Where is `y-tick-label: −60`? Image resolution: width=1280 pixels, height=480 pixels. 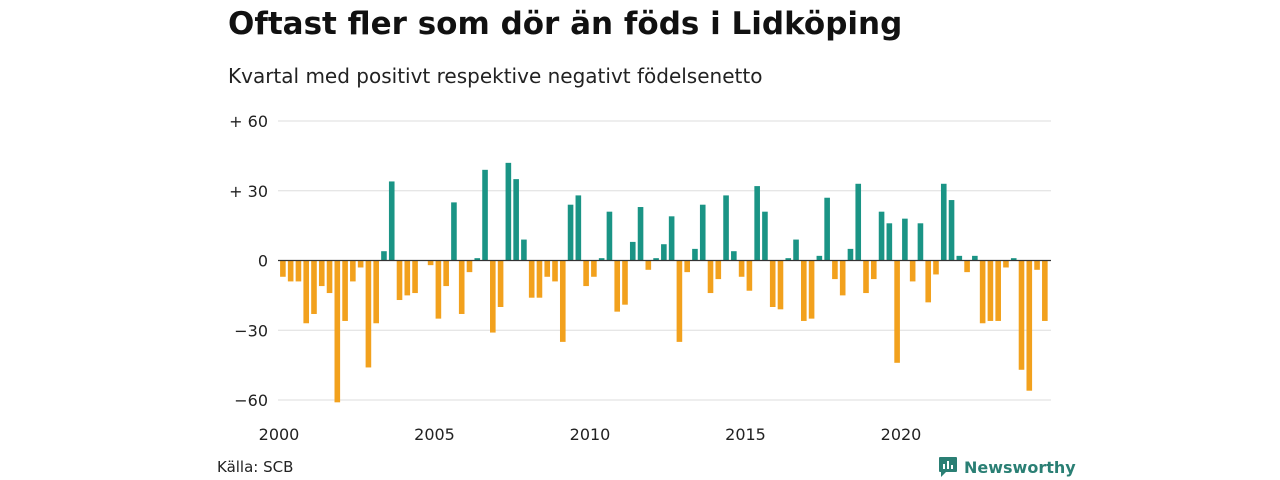 y-tick-label: −60 is located at coordinates (251, 400).